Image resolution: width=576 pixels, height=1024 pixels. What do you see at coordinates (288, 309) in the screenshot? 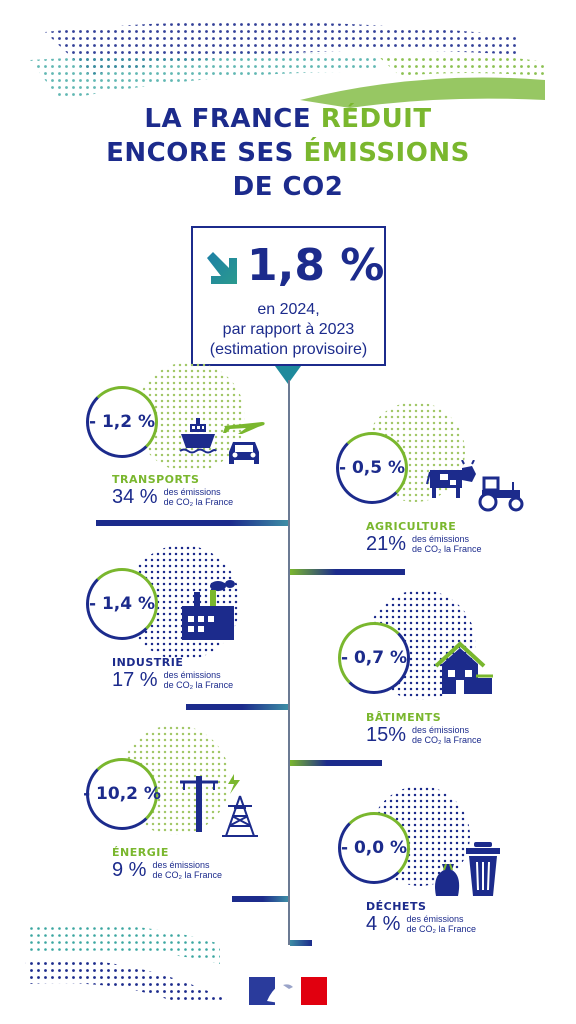
I see `headline-line: en 2024,` at bounding box center [288, 309].